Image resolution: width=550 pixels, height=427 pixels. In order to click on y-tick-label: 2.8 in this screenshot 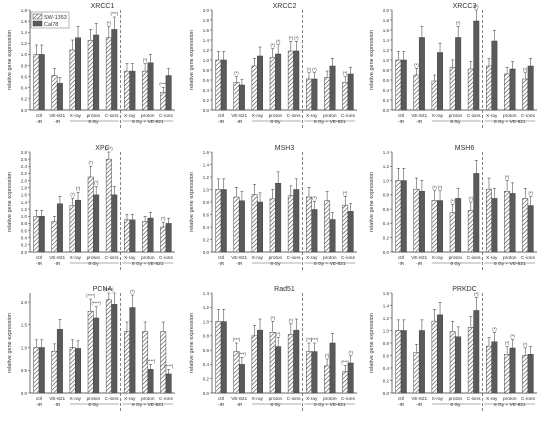, I will do `click(24, 152)`.